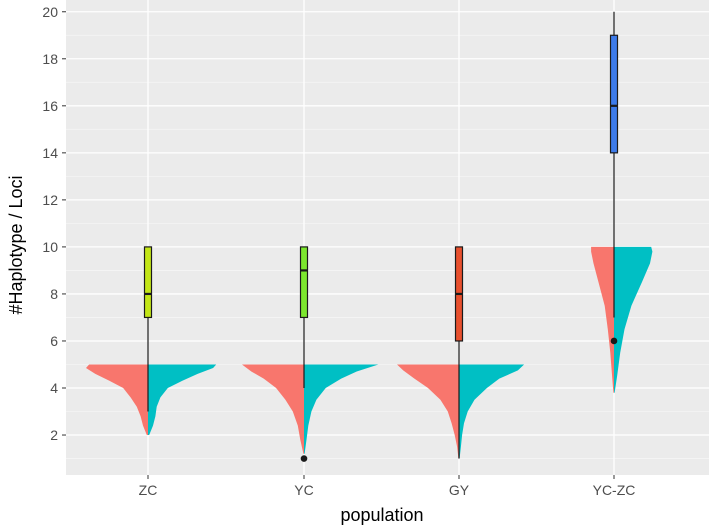 The image size is (709, 529). Describe the element at coordinates (148, 490) in the screenshot. I see `x-tick-label: ZC` at that location.